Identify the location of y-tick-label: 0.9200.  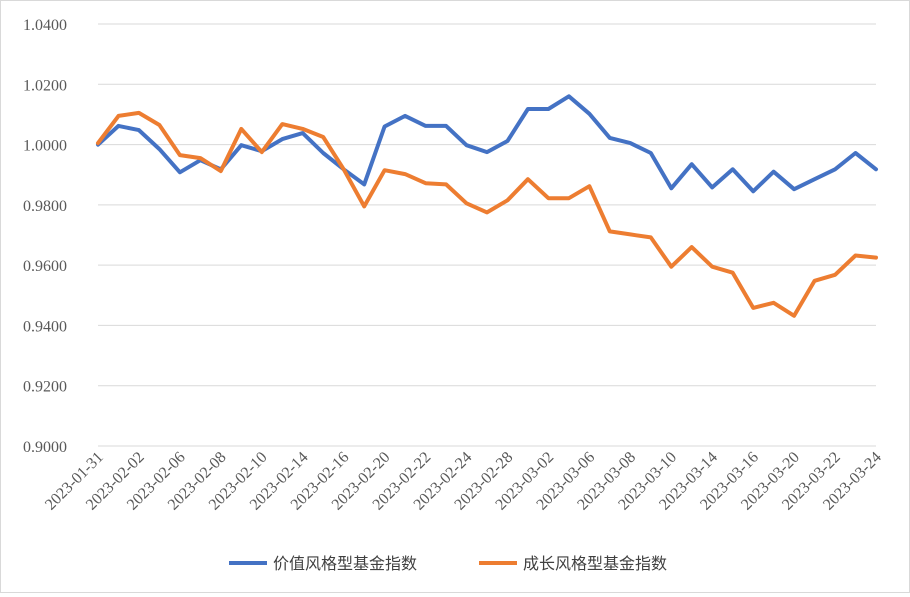
(45, 387).